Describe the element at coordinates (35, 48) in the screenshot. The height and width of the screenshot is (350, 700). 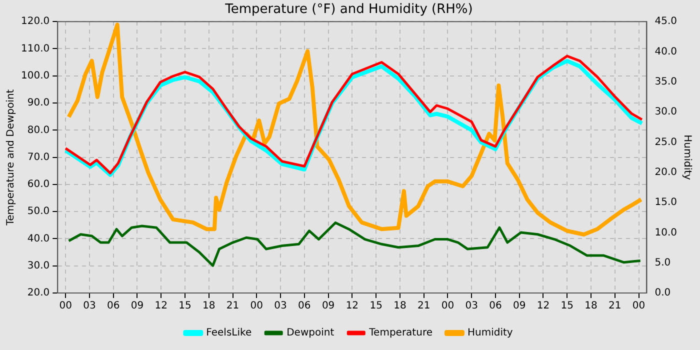
I see `y-tick-label: 110.0` at that location.